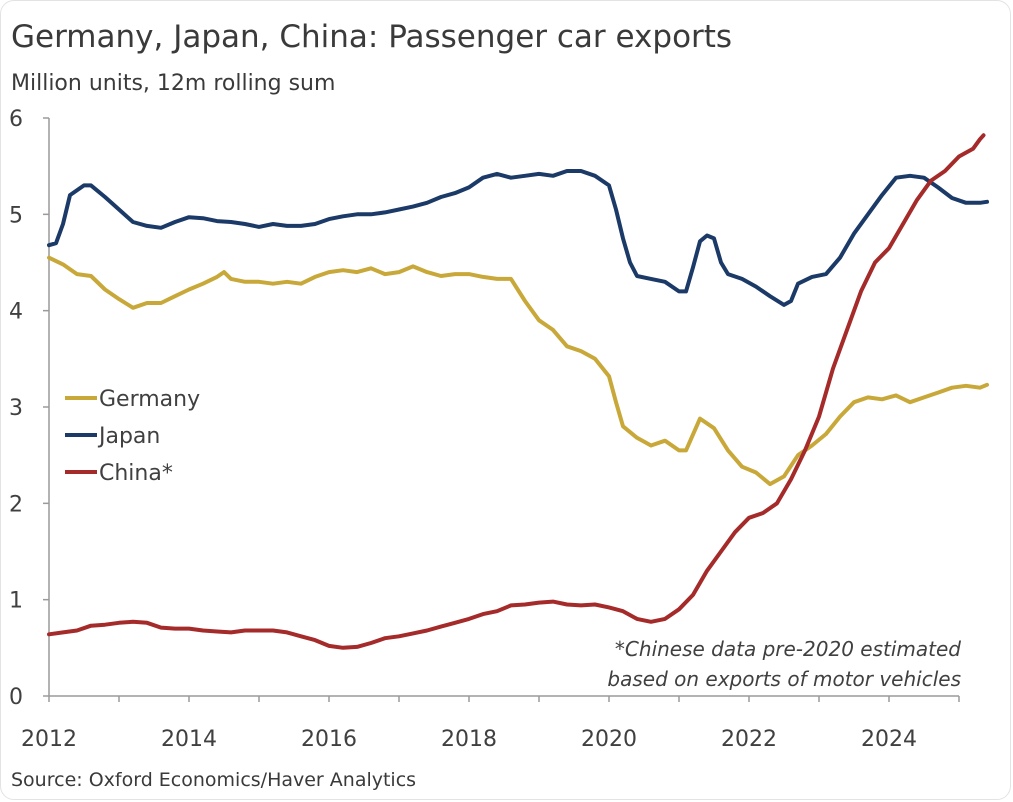  I want to click on footnote-line-1: *Chinese data pre-2020 estimated, so click(788, 649).